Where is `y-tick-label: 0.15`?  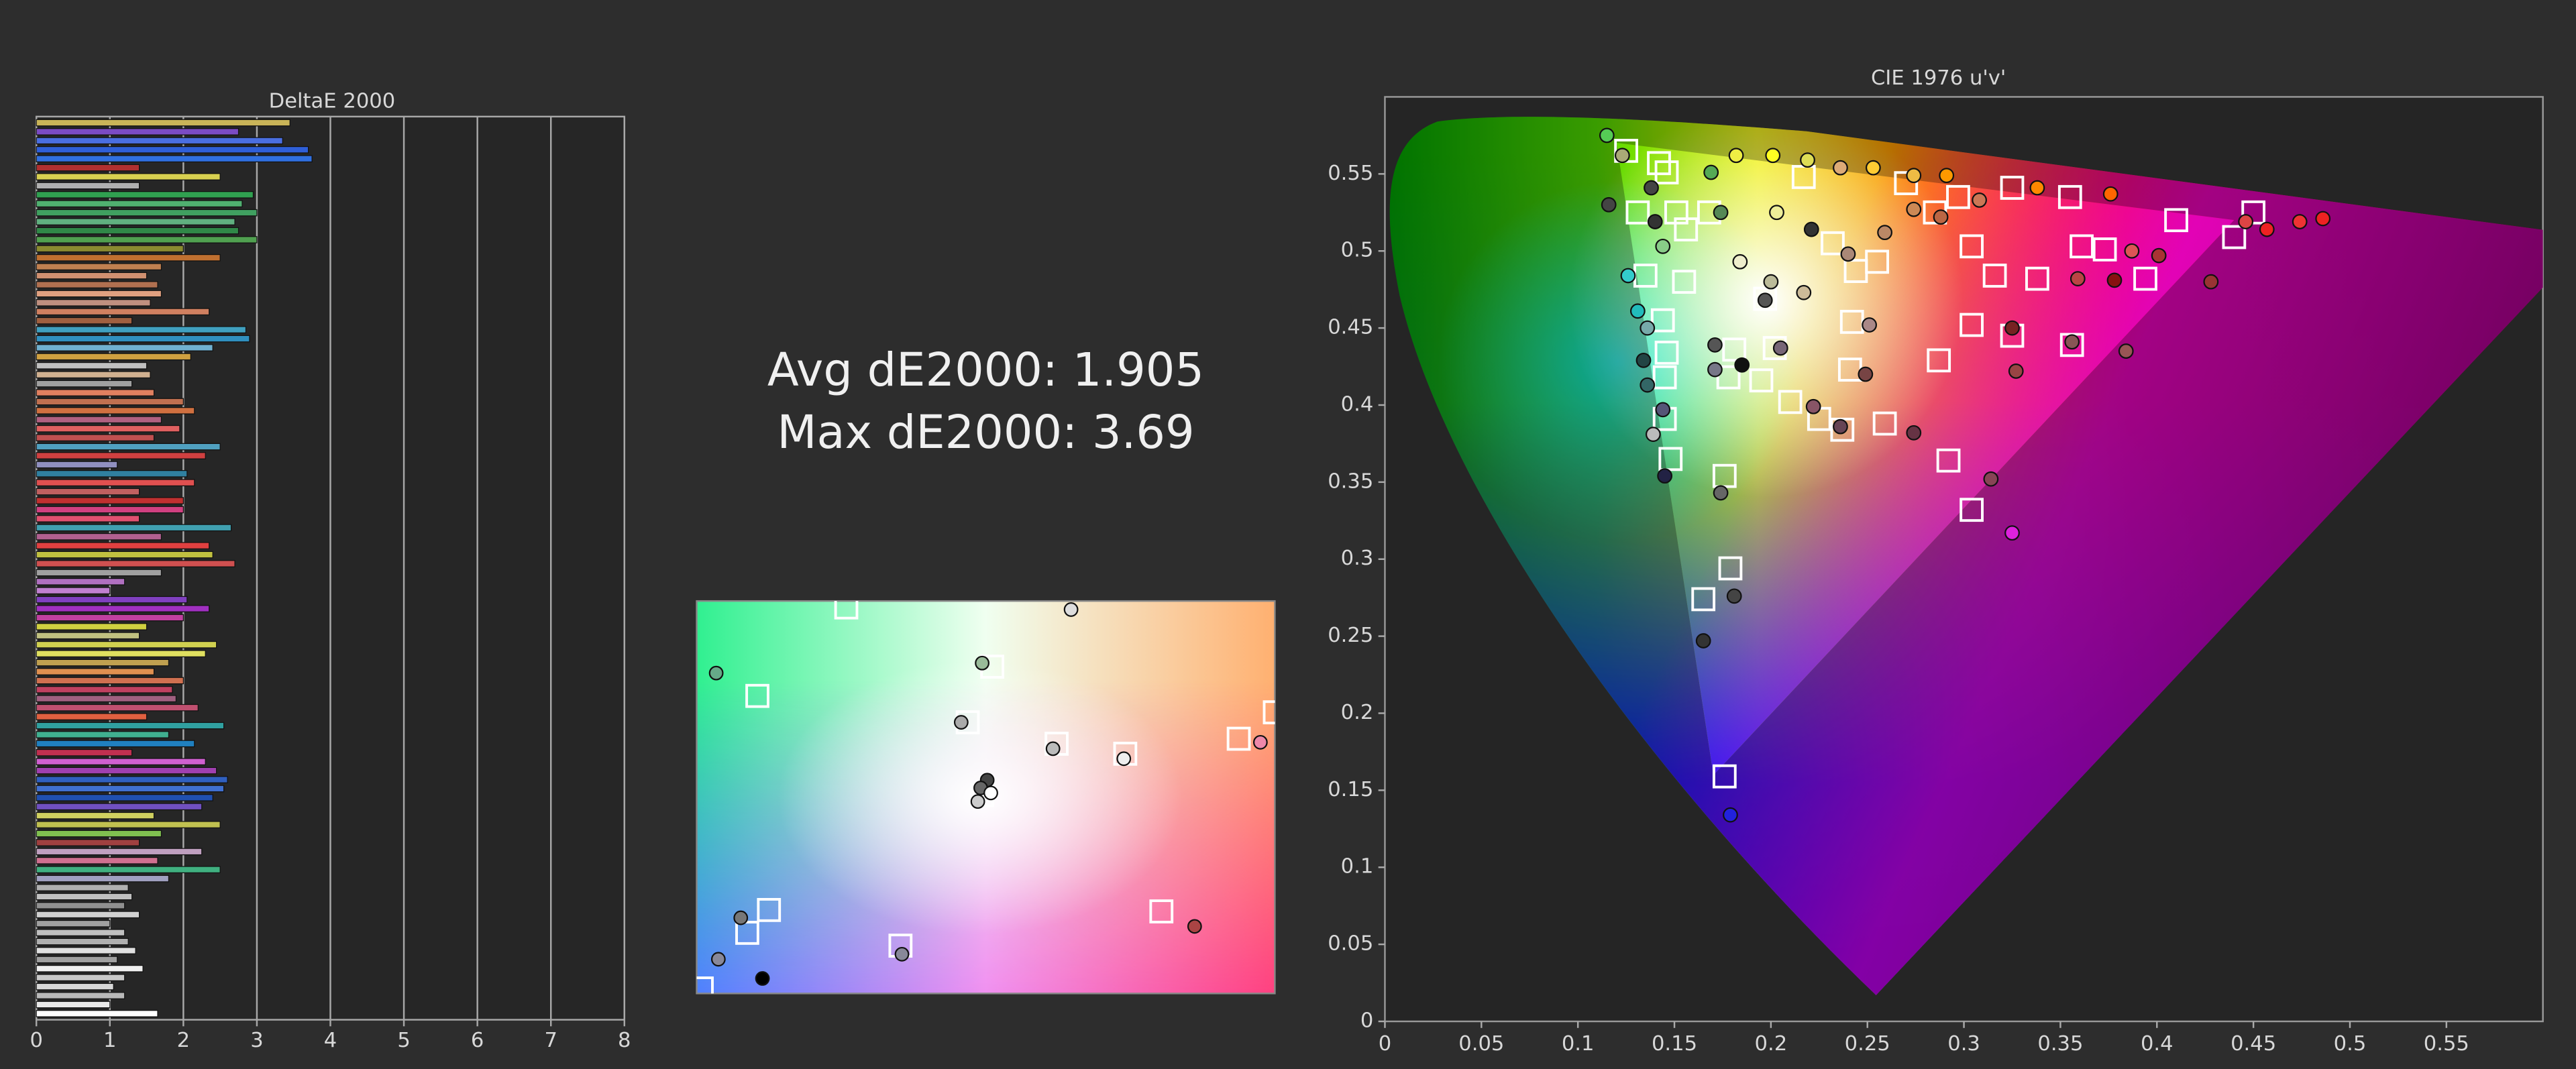 y-tick-label: 0.15 is located at coordinates (1350, 790).